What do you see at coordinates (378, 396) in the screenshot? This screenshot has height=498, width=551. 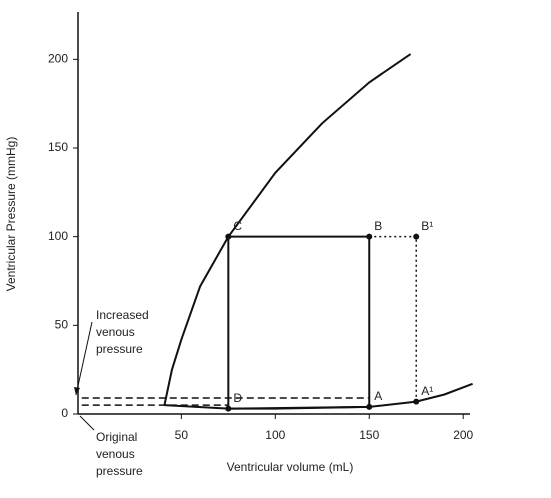 I see `point-label: A` at bounding box center [378, 396].